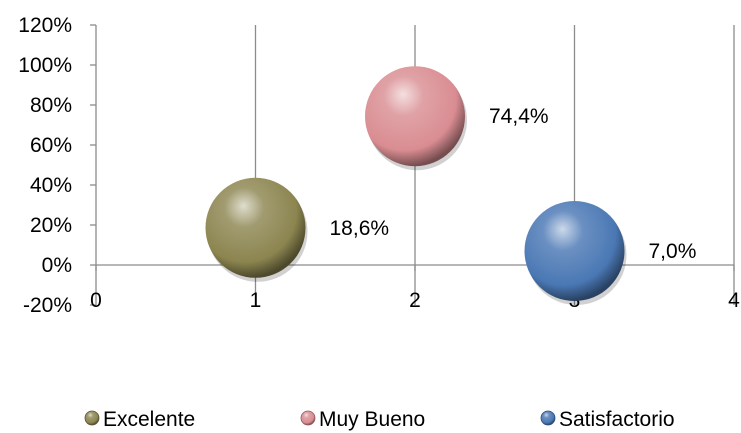 This screenshot has width=741, height=433. Describe the element at coordinates (360, 228) in the screenshot. I see `data-label-excelente: 18,6%` at that location.